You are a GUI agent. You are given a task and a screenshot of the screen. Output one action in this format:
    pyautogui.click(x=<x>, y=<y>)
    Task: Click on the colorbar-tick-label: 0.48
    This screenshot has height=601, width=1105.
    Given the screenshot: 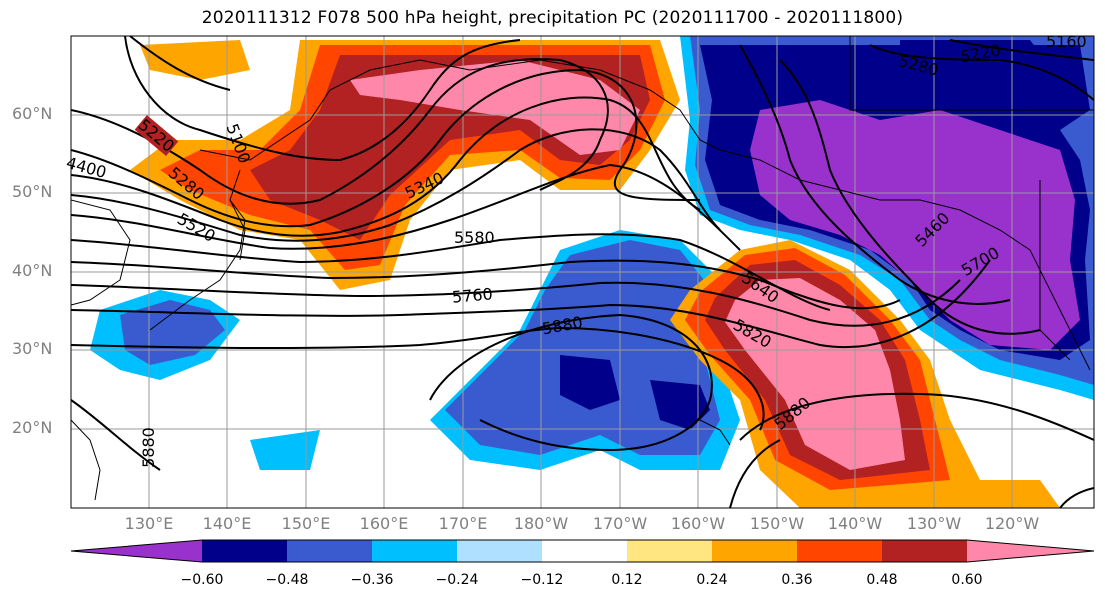 What is the action you would take?
    pyautogui.click(x=882, y=580)
    